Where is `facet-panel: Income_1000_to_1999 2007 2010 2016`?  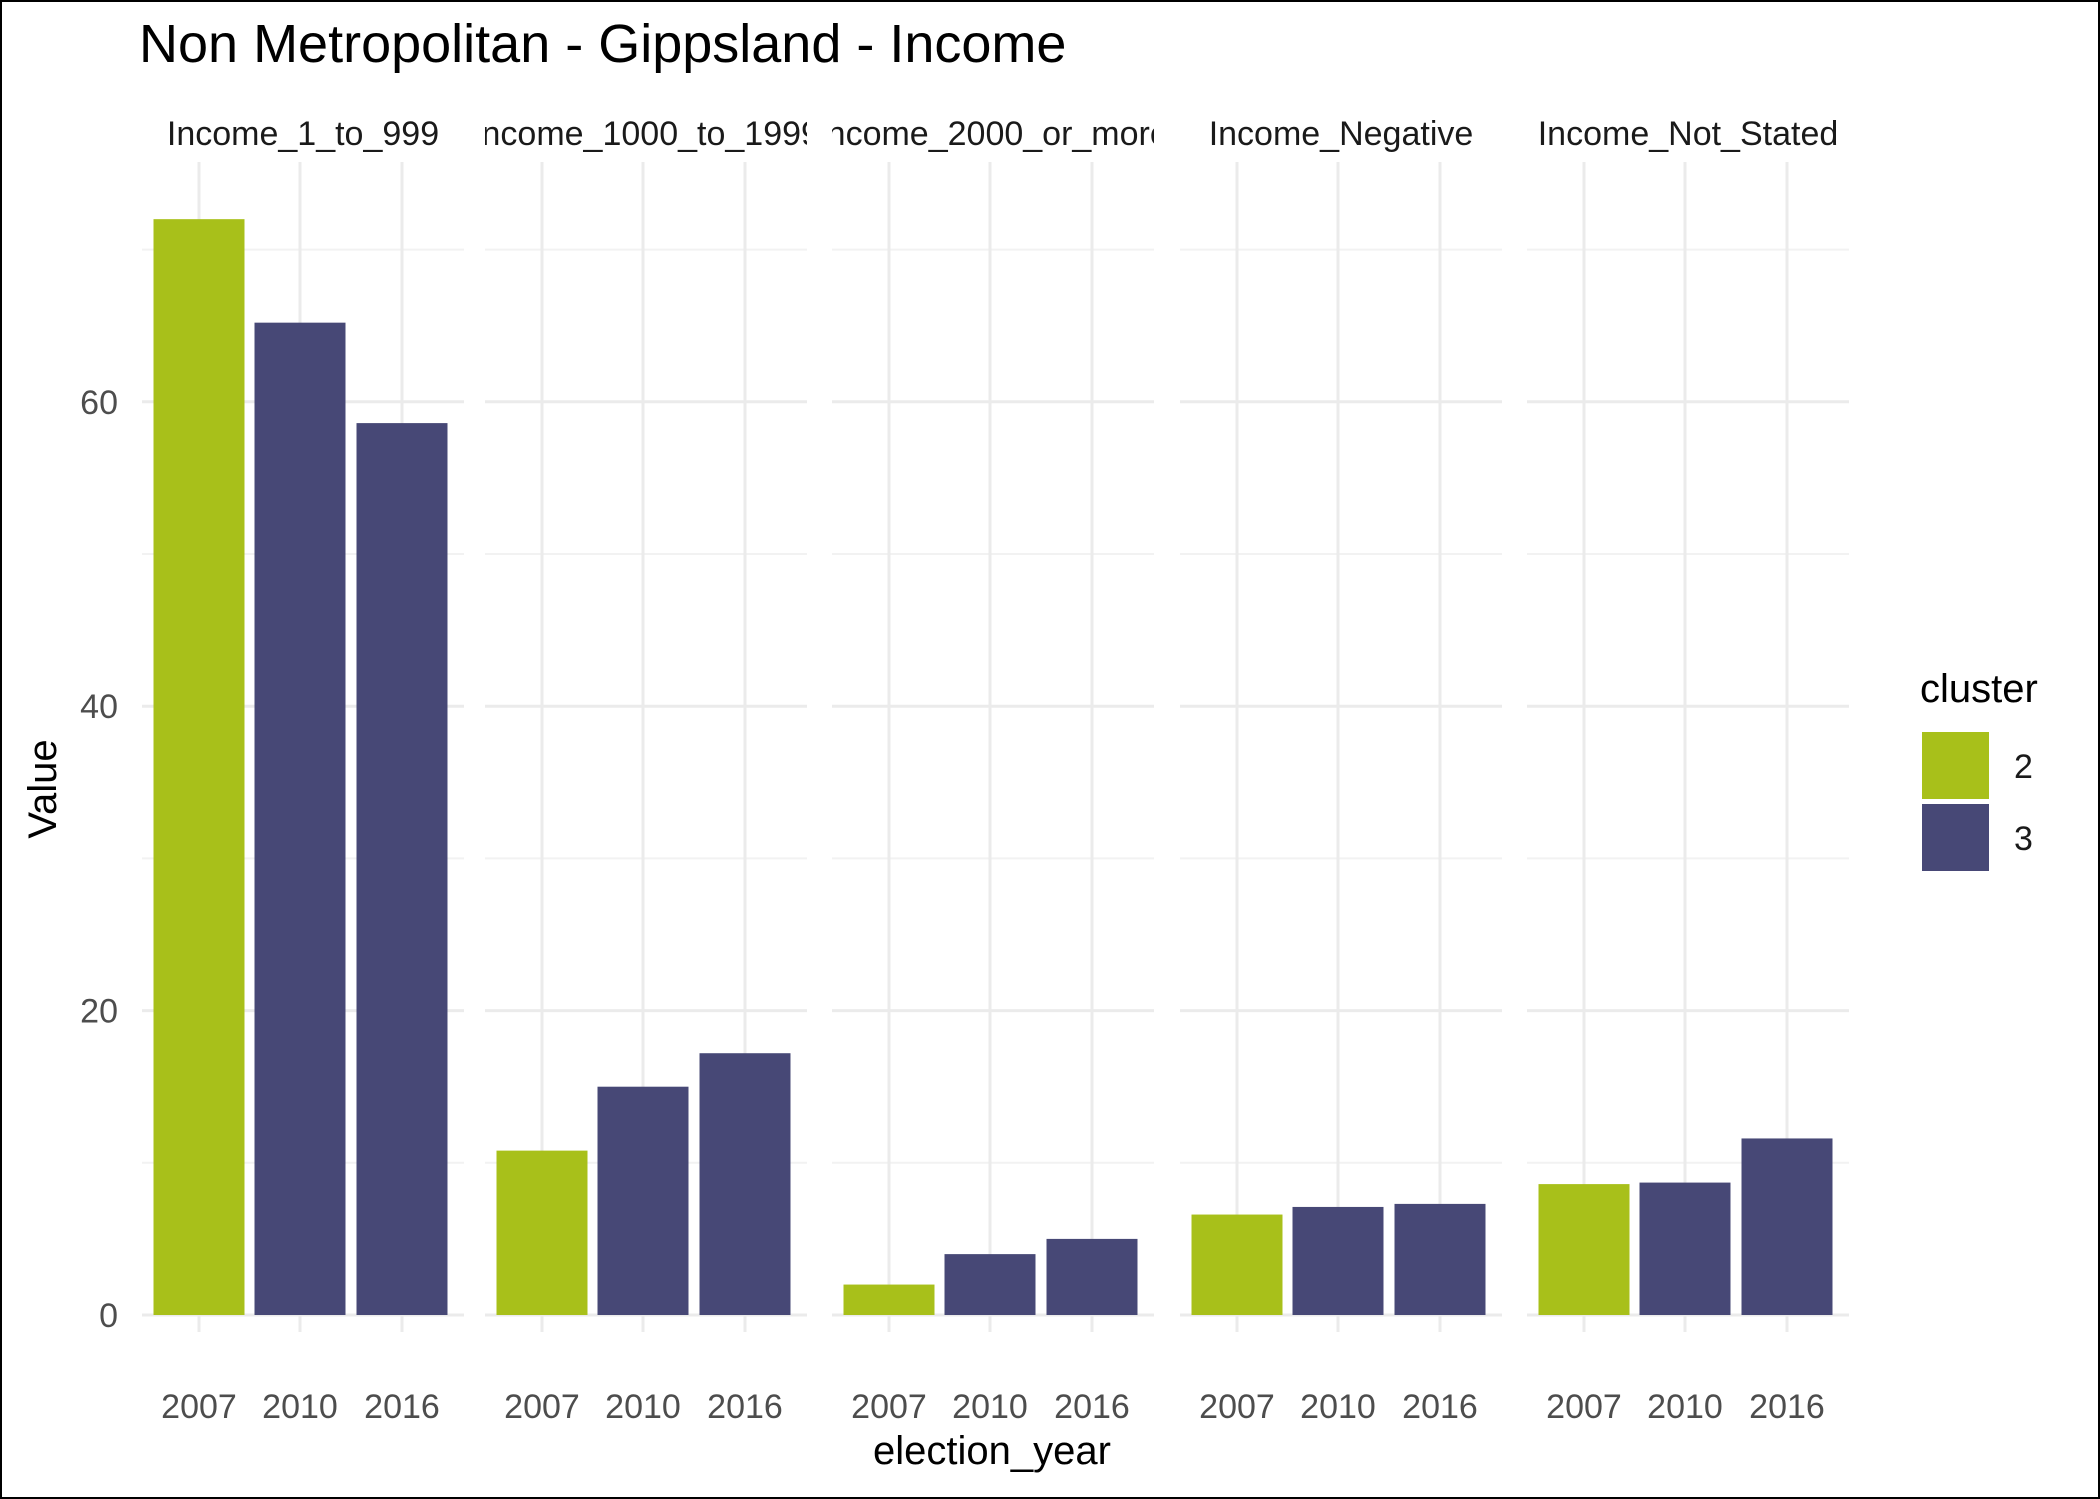
facet-panel: Income_1000_to_1999 2007 2010 2016 is located at coordinates (646, 770).